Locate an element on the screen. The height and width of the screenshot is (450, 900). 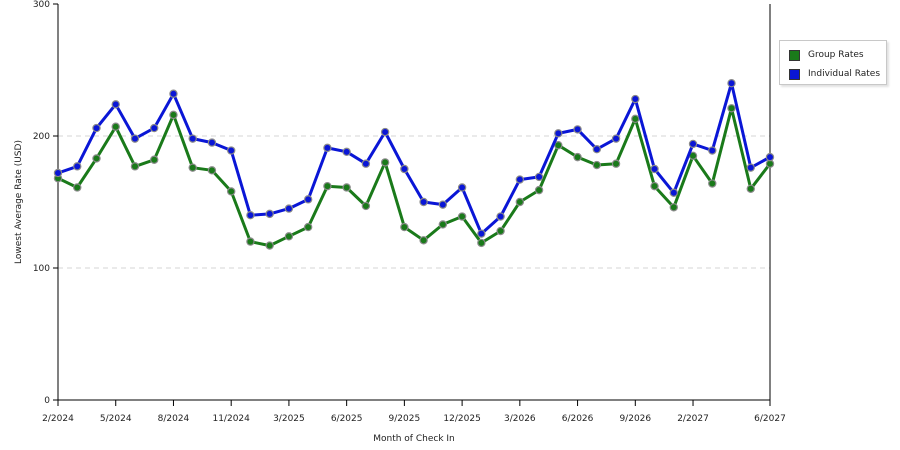
legend-swatch-individual-rates is located at coordinates (794, 74).